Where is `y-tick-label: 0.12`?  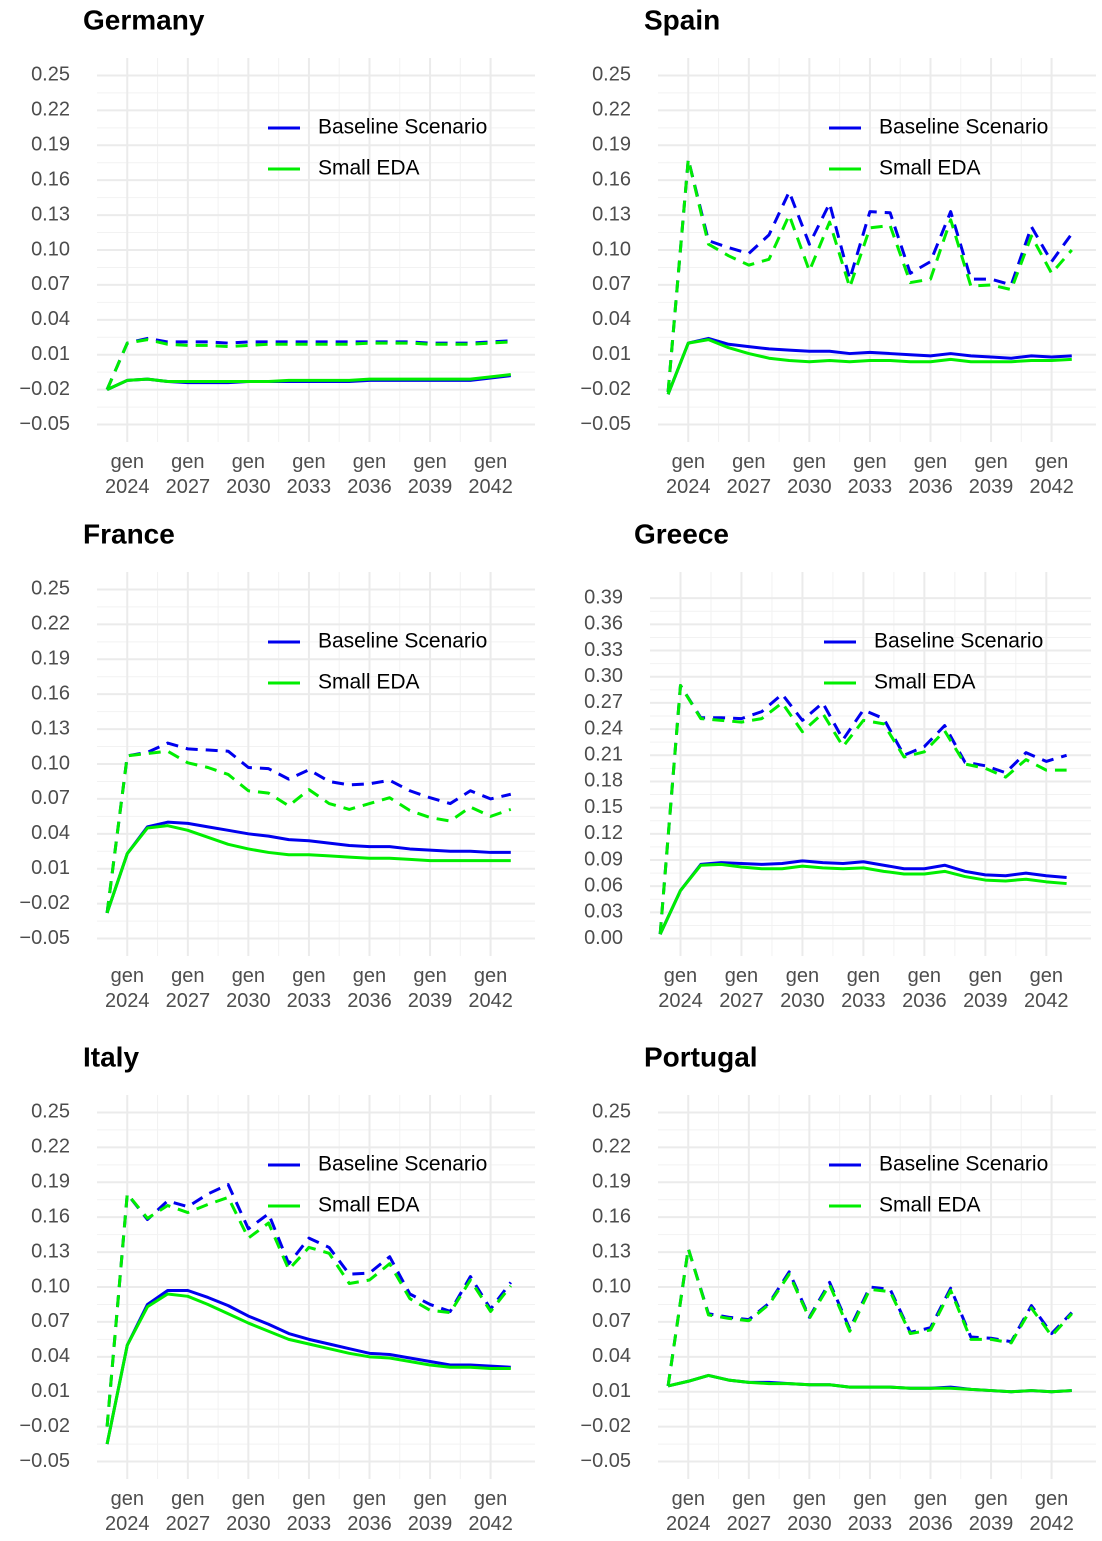
y-tick-label: 0.12 is located at coordinates (603, 833).